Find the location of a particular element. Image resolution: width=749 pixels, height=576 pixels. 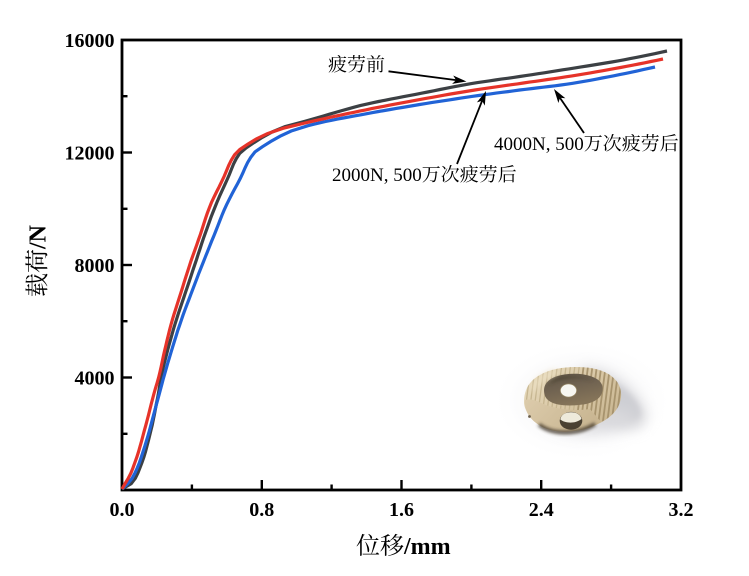

svg-text: 4000N, 500 is located at coordinates (539, 144).